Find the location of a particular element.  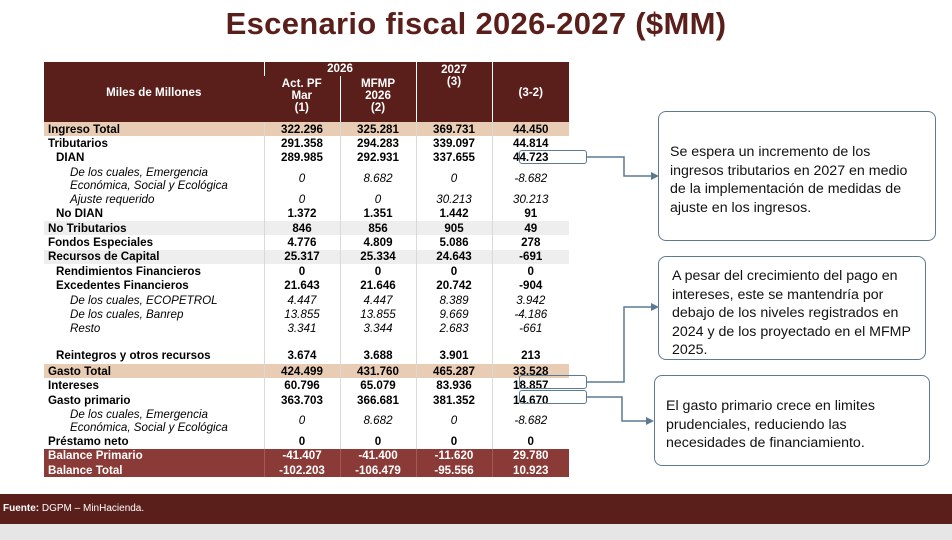

row-value: -11.620 is located at coordinates (454, 456).